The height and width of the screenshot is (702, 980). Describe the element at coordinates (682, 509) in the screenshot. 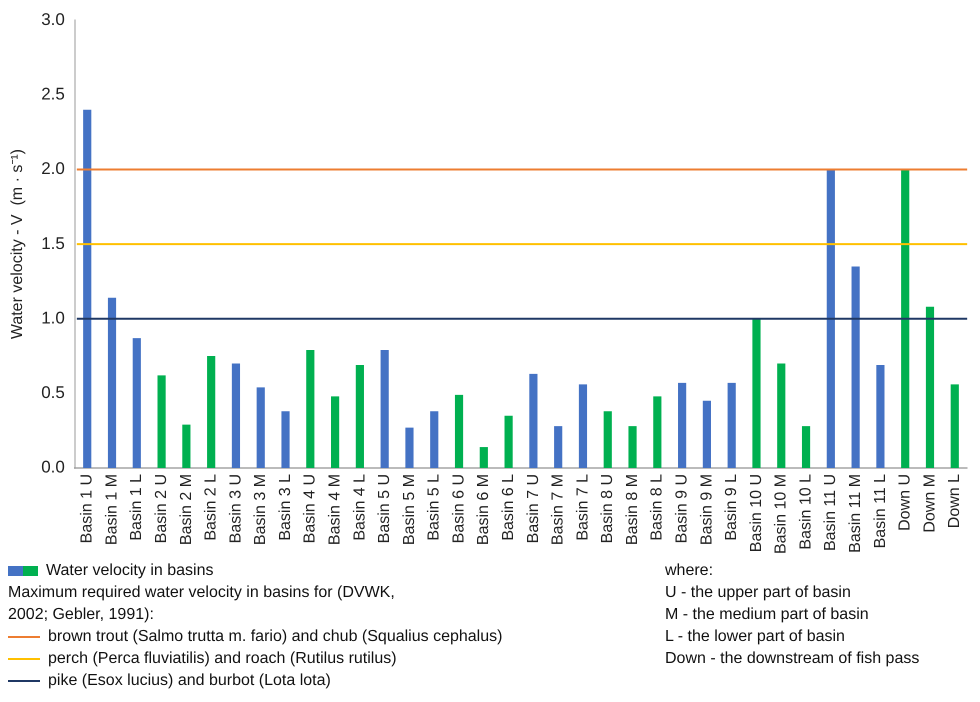

I see `x-tick-label: Basin 9 U` at that location.